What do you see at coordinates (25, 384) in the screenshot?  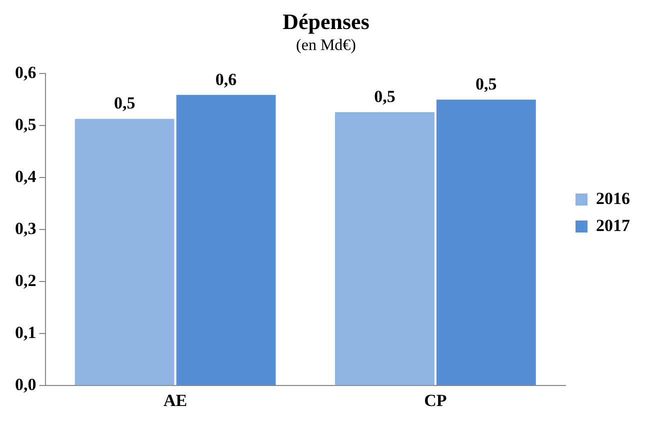 I see `y-tick-label: 0,0` at bounding box center [25, 384].